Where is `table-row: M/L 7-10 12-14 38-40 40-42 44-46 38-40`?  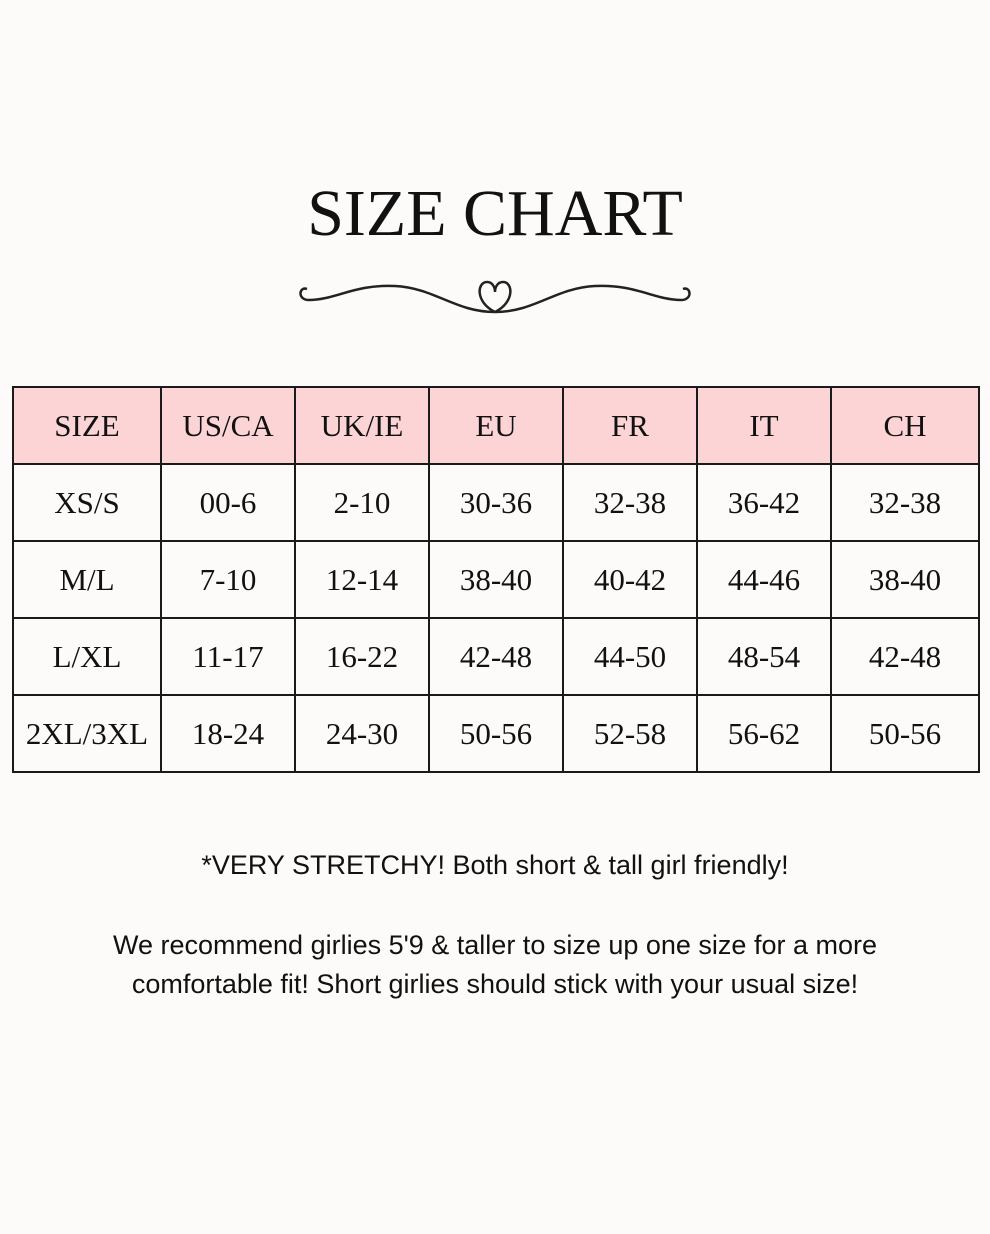
table-row: M/L 7-10 12-14 38-40 40-42 44-46 38-40 is located at coordinates (496, 579).